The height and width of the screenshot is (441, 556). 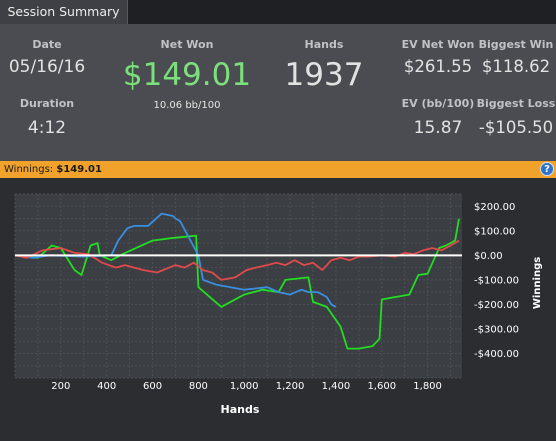 I want to click on bb-per-100-value: 10.06 bb/100, so click(x=187, y=105).